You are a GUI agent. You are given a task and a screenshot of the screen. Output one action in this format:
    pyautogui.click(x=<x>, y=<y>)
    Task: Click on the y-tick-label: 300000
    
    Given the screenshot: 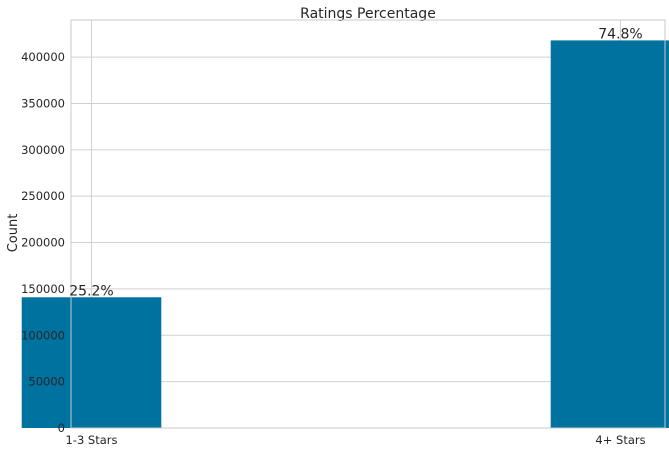 What is the action you would take?
    pyautogui.click(x=43, y=150)
    